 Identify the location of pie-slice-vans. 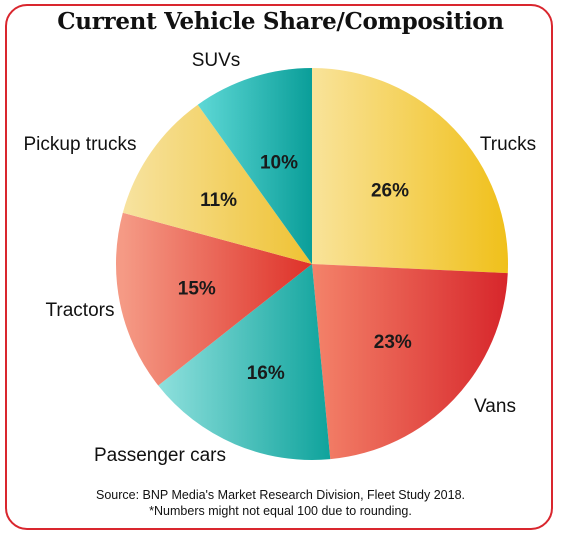
(410, 362).